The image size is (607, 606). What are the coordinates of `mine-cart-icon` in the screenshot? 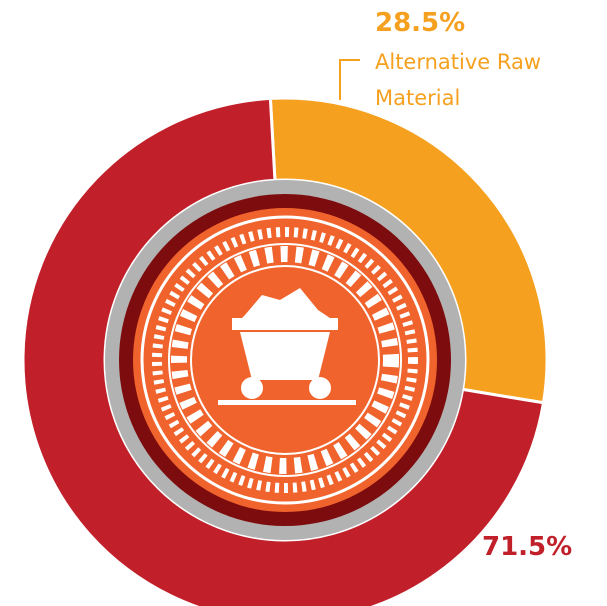 It's located at (287, 346).